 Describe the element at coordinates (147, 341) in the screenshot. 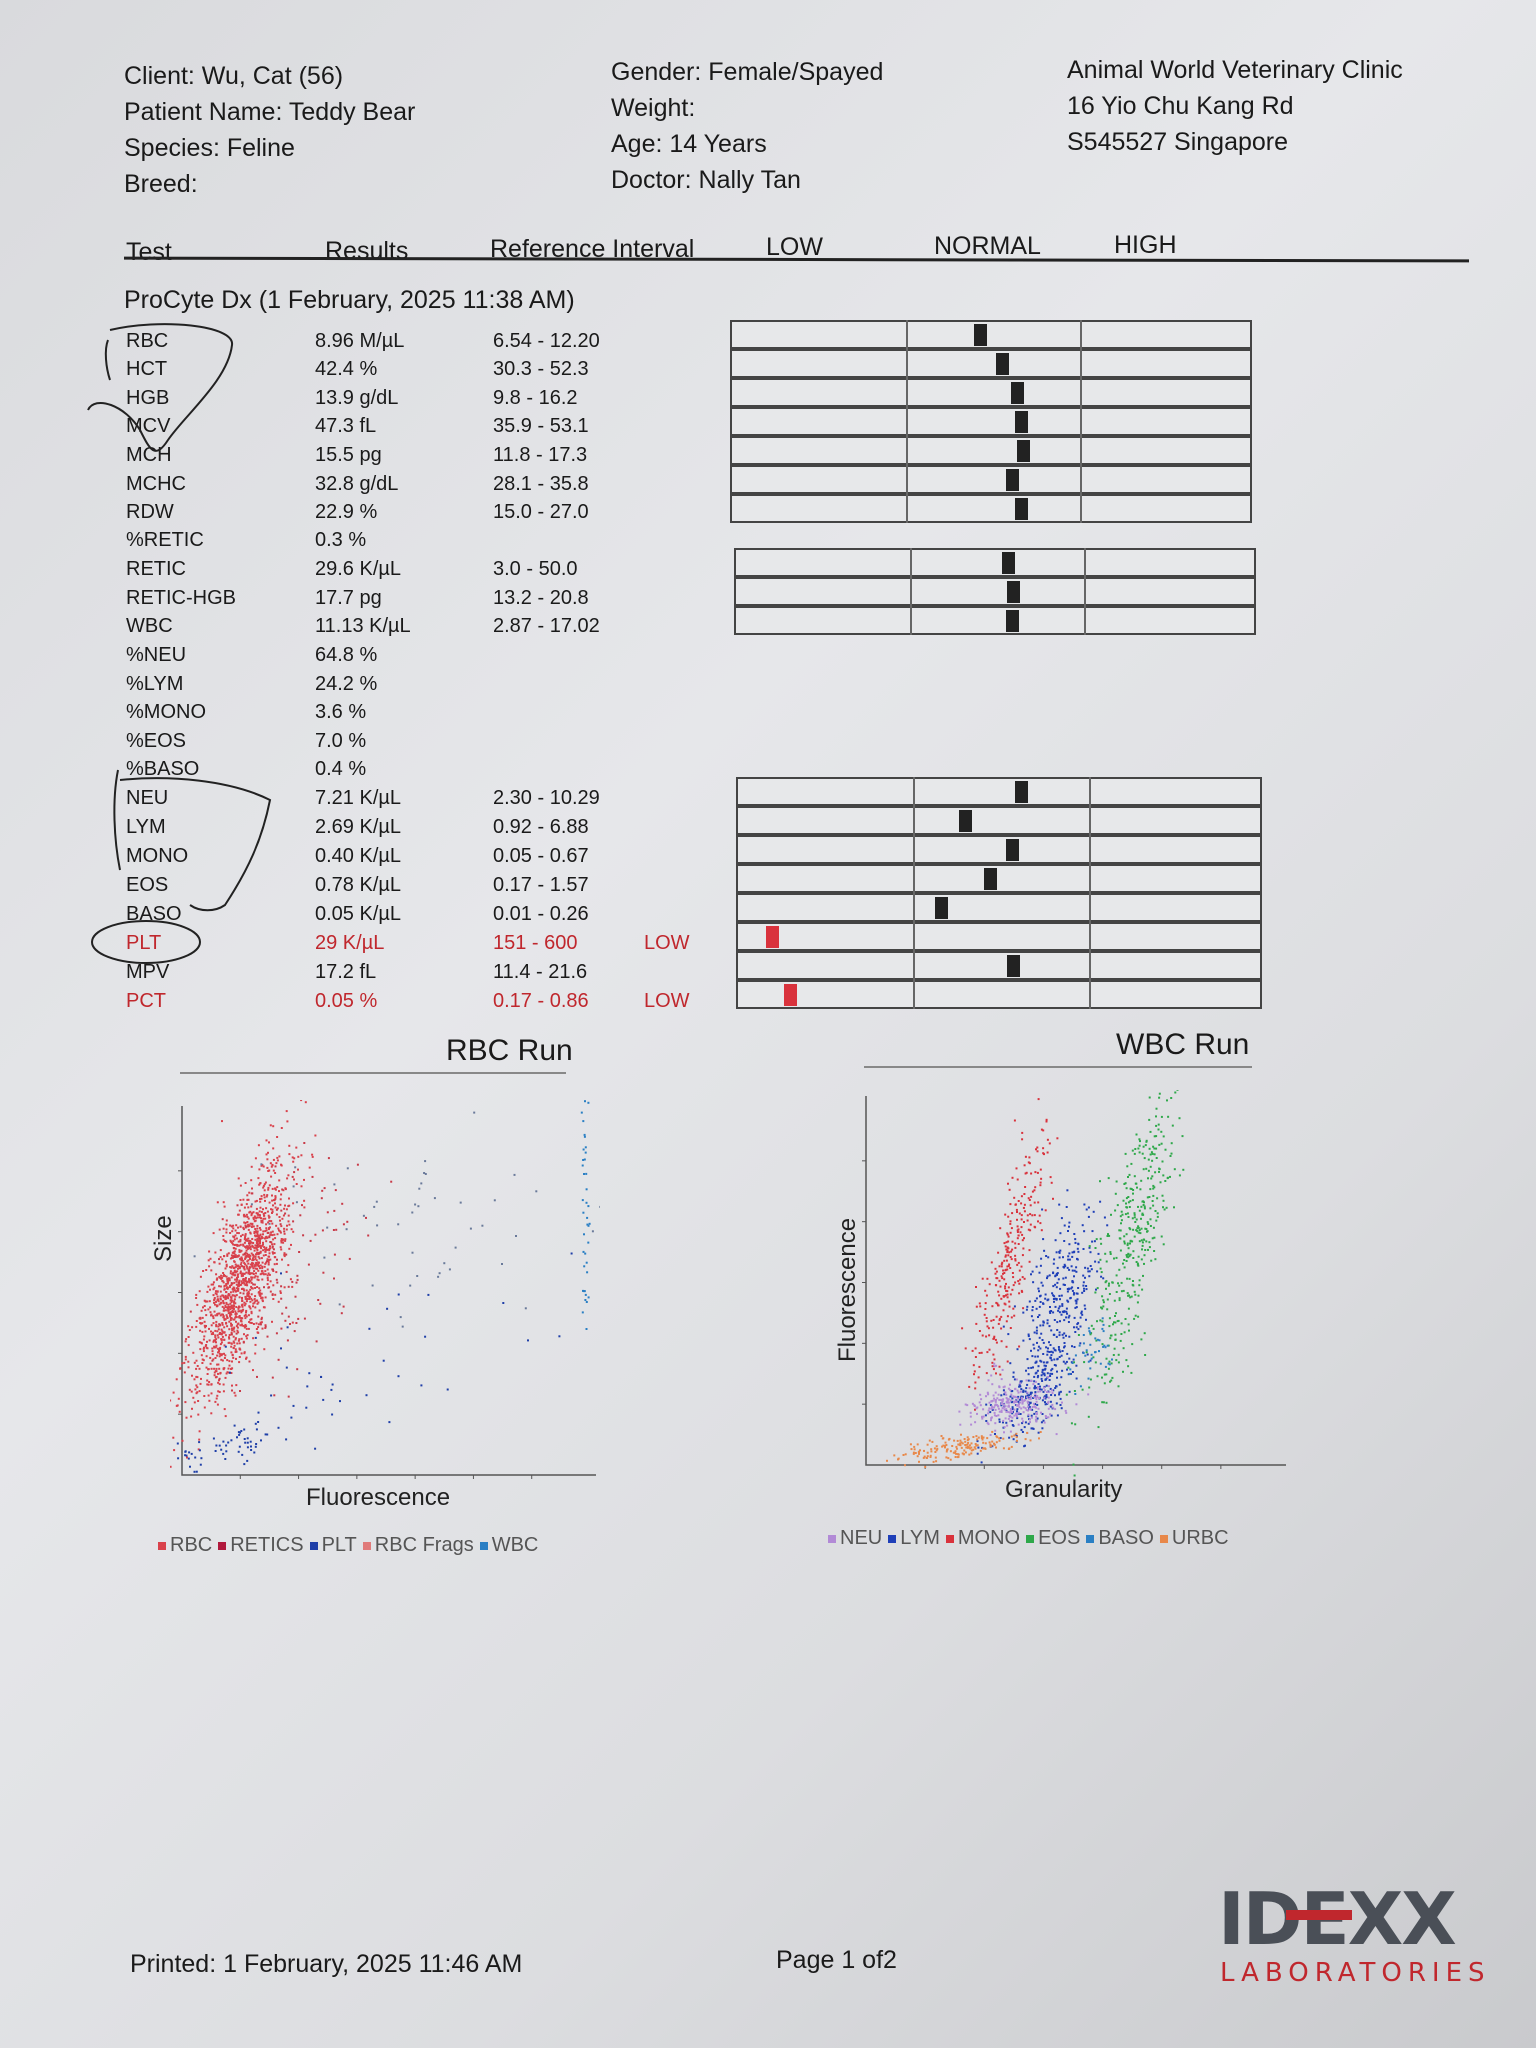

I see `test-name: RBC` at that location.